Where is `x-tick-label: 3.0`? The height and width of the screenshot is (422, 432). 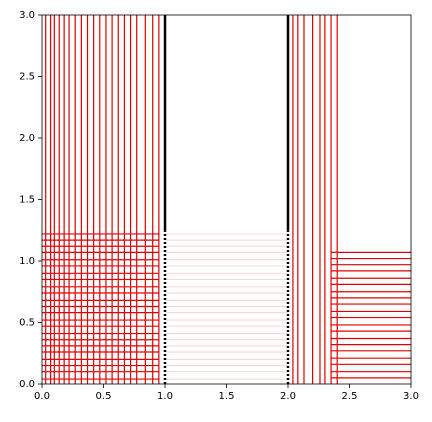
x-tick-label: 3.0 is located at coordinates (411, 396).